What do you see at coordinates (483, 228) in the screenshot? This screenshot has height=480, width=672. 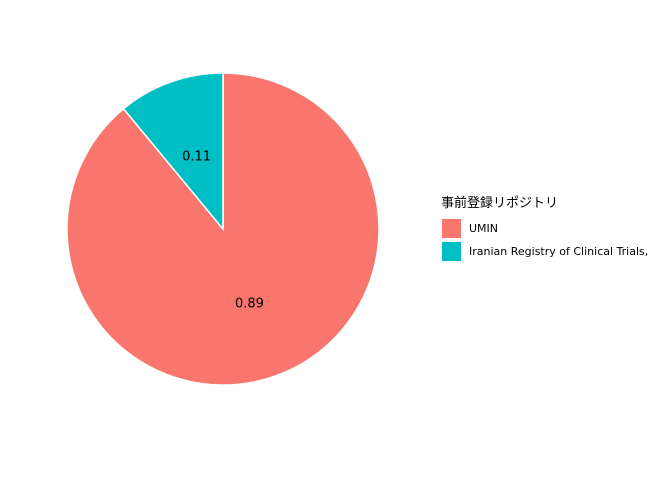 I see `legend-label: UMIN` at bounding box center [483, 228].